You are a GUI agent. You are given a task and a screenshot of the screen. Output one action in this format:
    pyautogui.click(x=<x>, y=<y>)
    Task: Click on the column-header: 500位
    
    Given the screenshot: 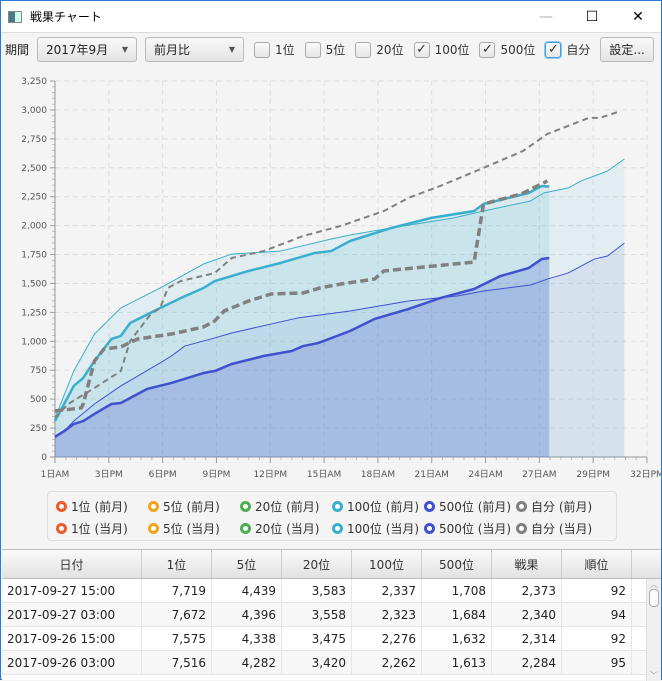 What is the action you would take?
    pyautogui.click(x=457, y=564)
    